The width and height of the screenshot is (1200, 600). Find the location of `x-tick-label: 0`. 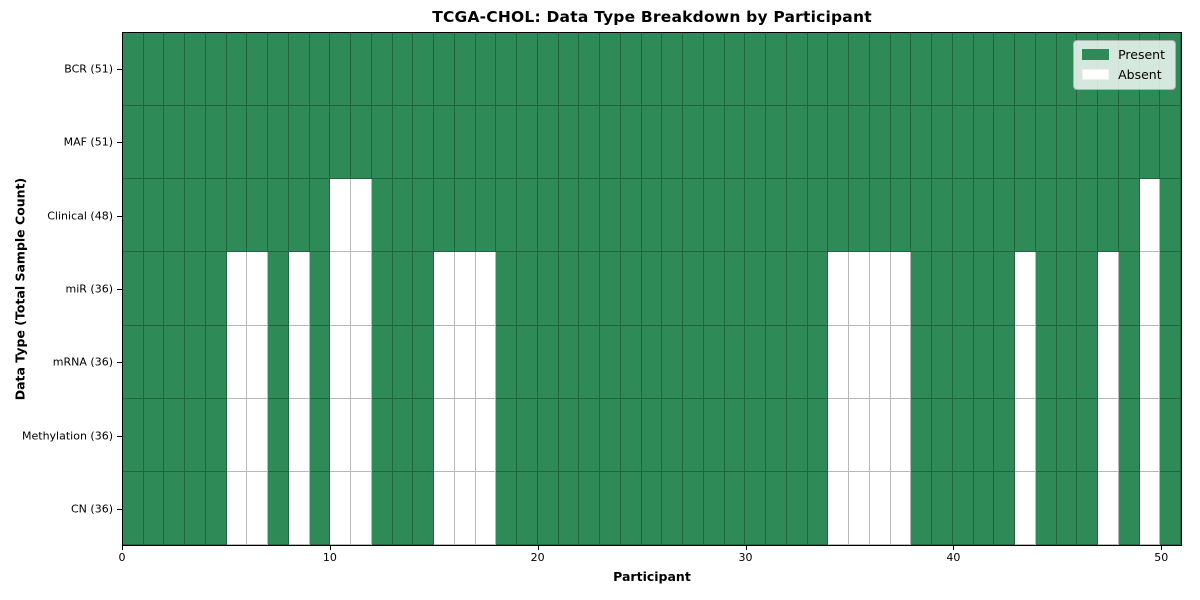

x-tick-label: 0 is located at coordinates (122, 557).